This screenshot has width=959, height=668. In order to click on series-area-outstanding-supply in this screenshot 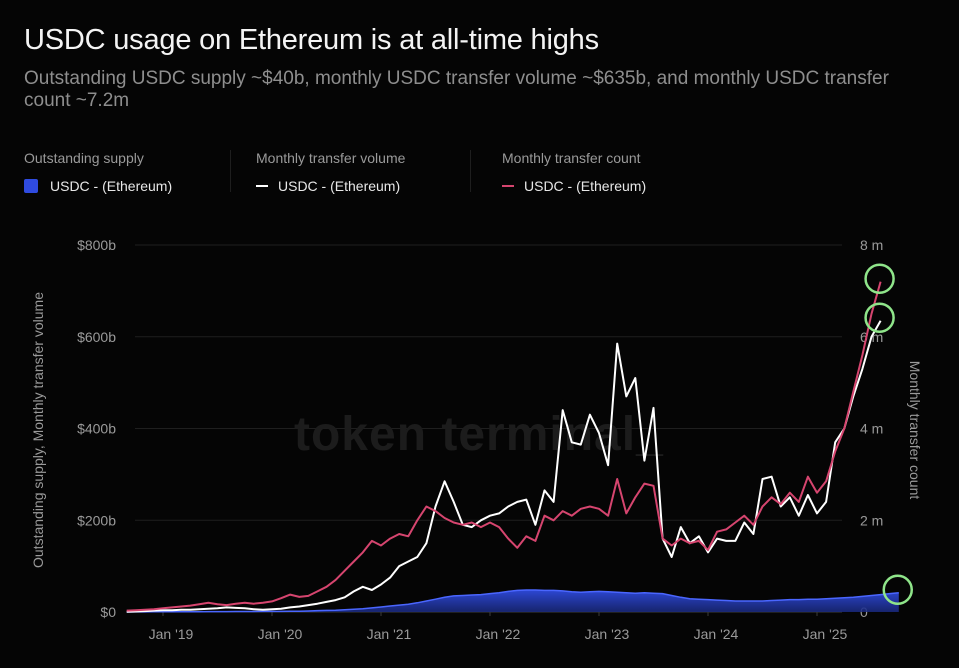, I will do `click(512, 601)`.